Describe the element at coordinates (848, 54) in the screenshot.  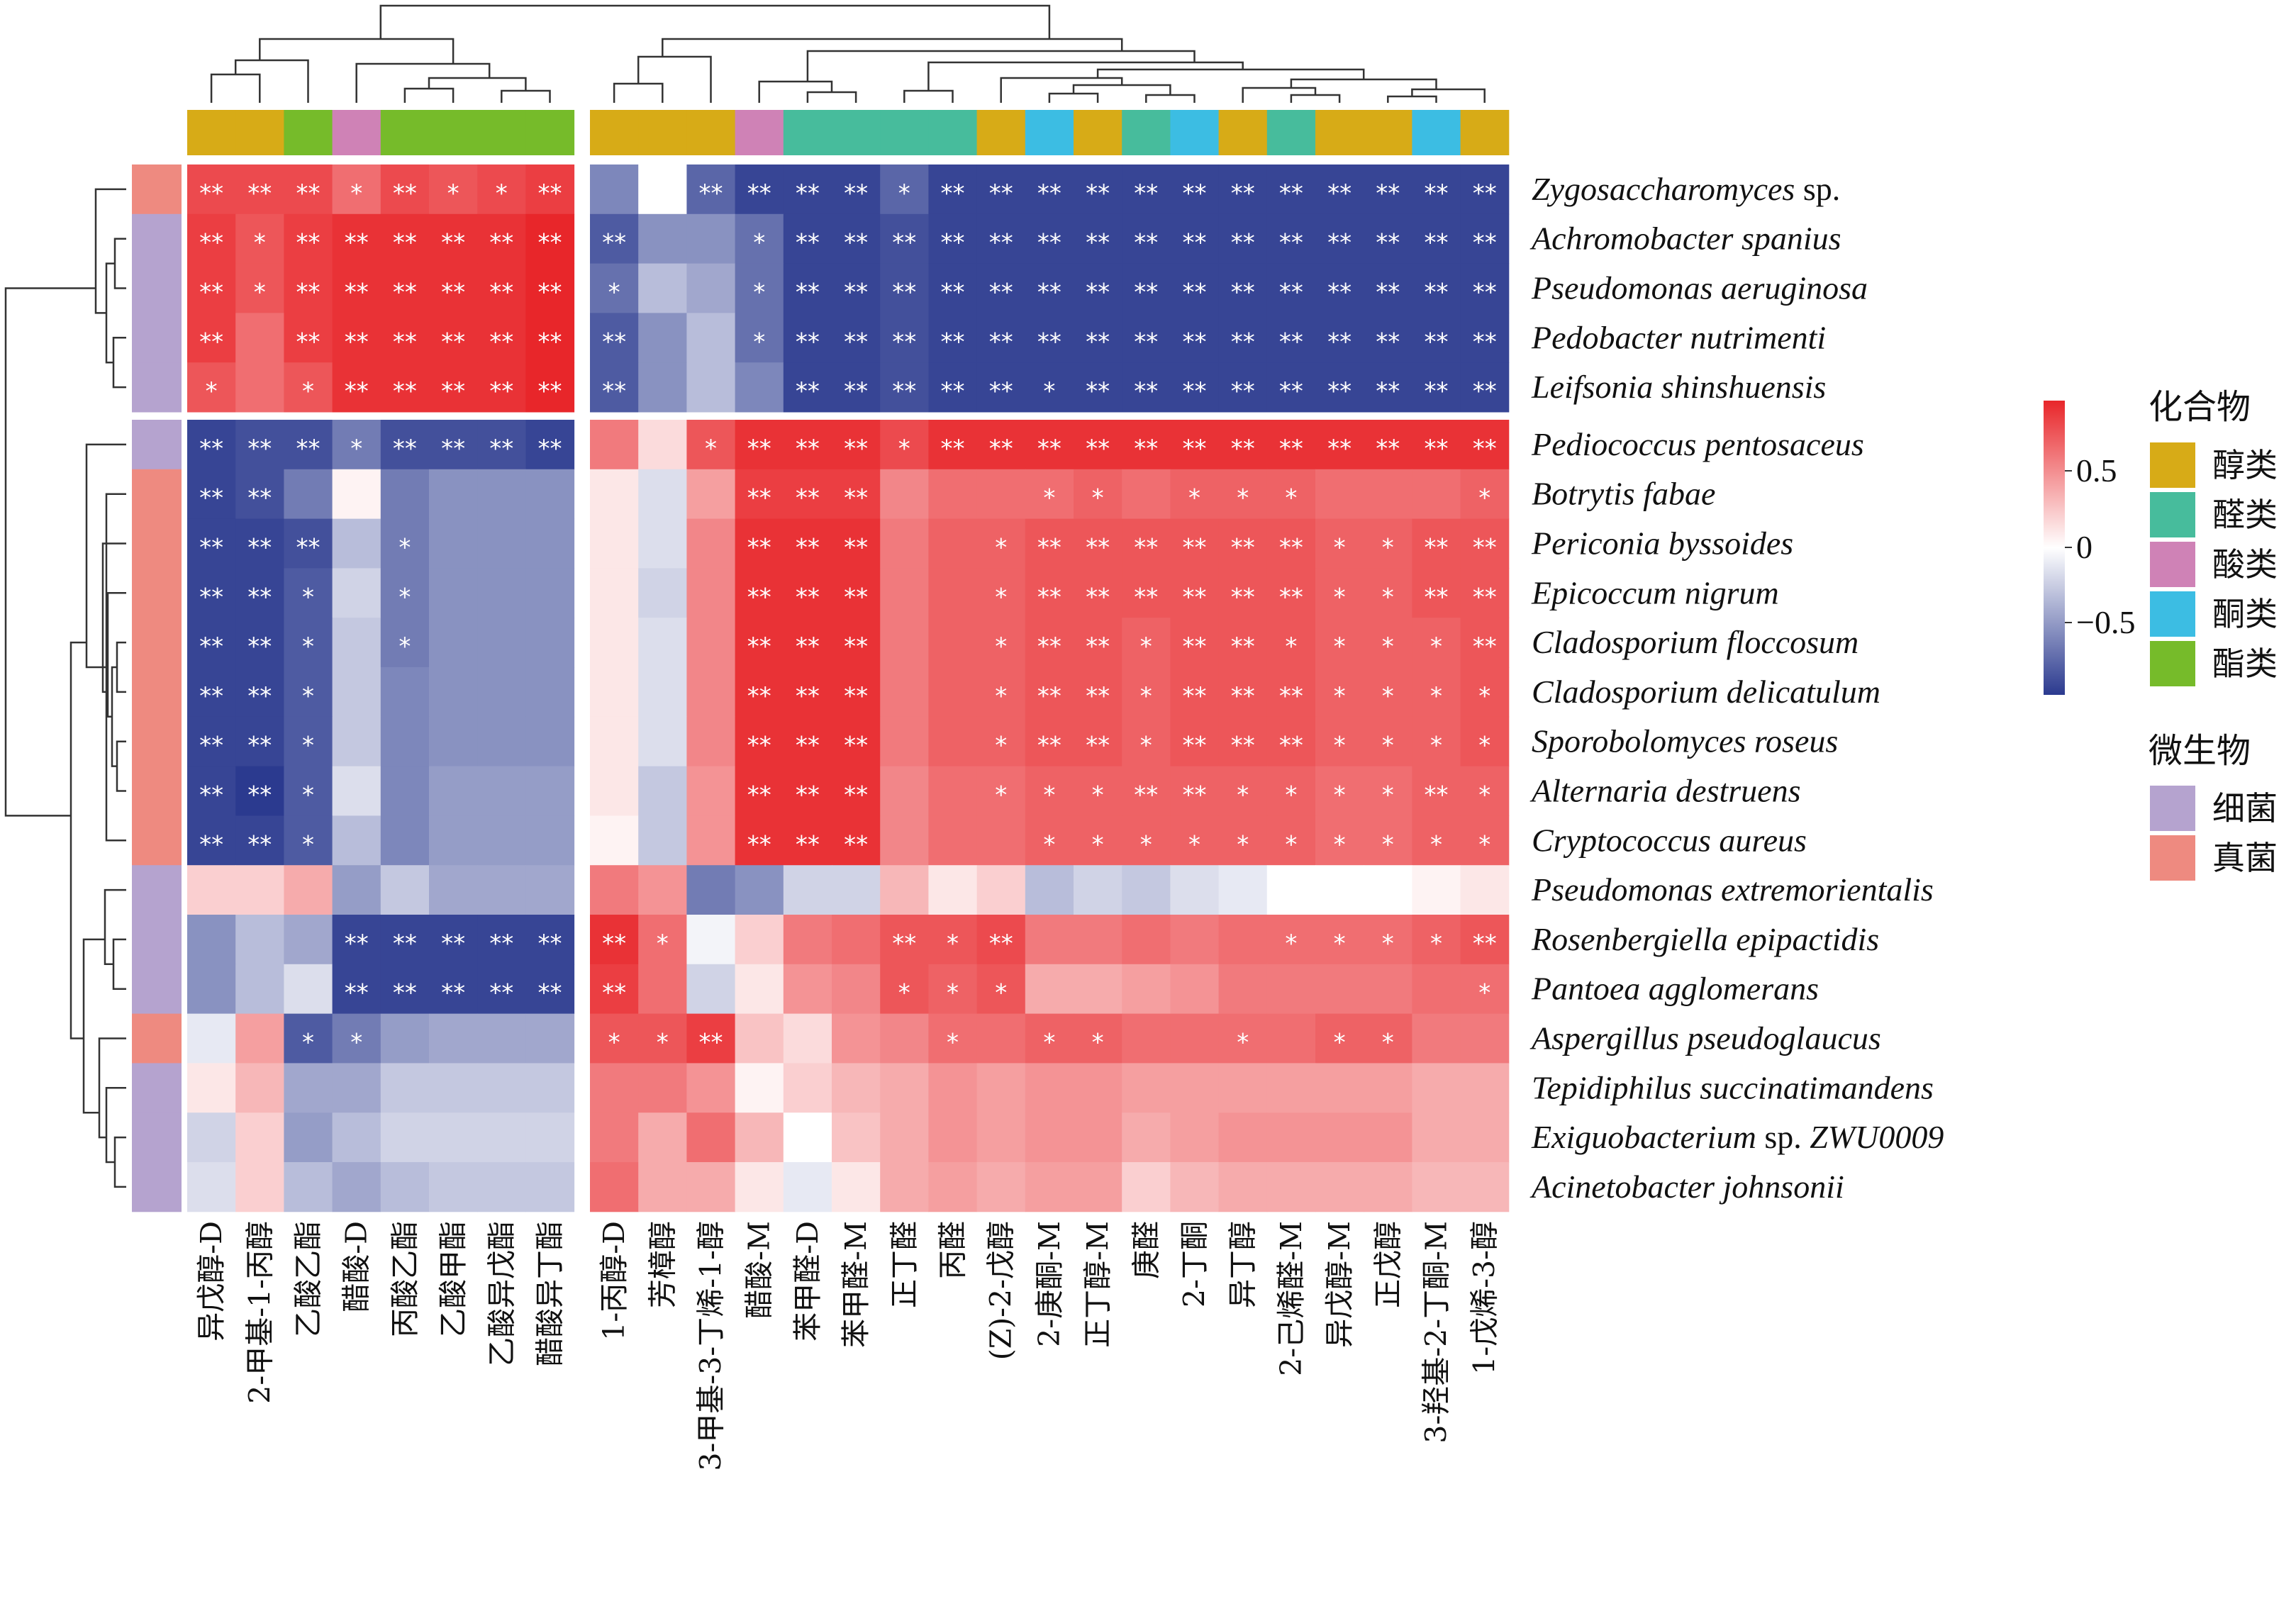
I see `column-dendrogram` at that location.